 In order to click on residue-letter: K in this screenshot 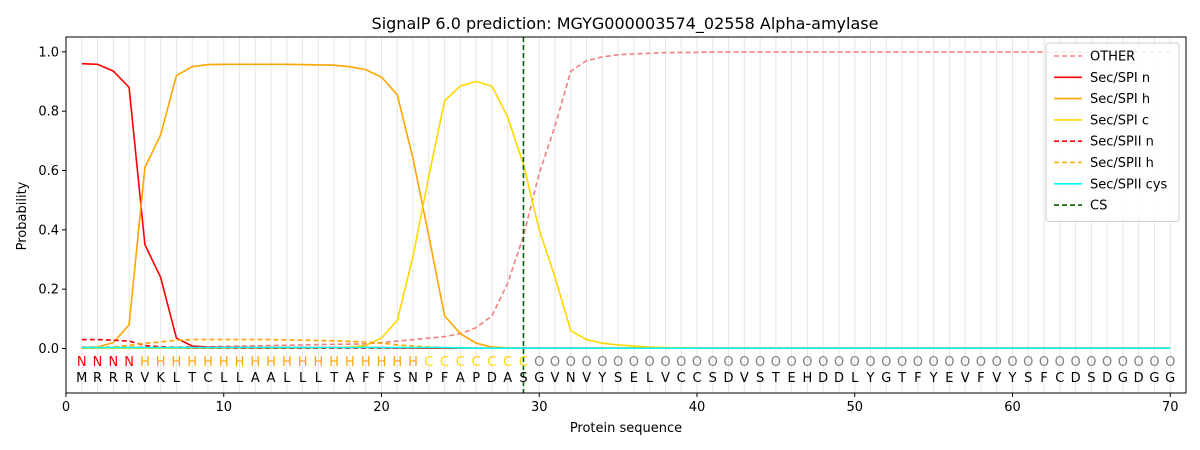, I will do `click(160, 378)`.